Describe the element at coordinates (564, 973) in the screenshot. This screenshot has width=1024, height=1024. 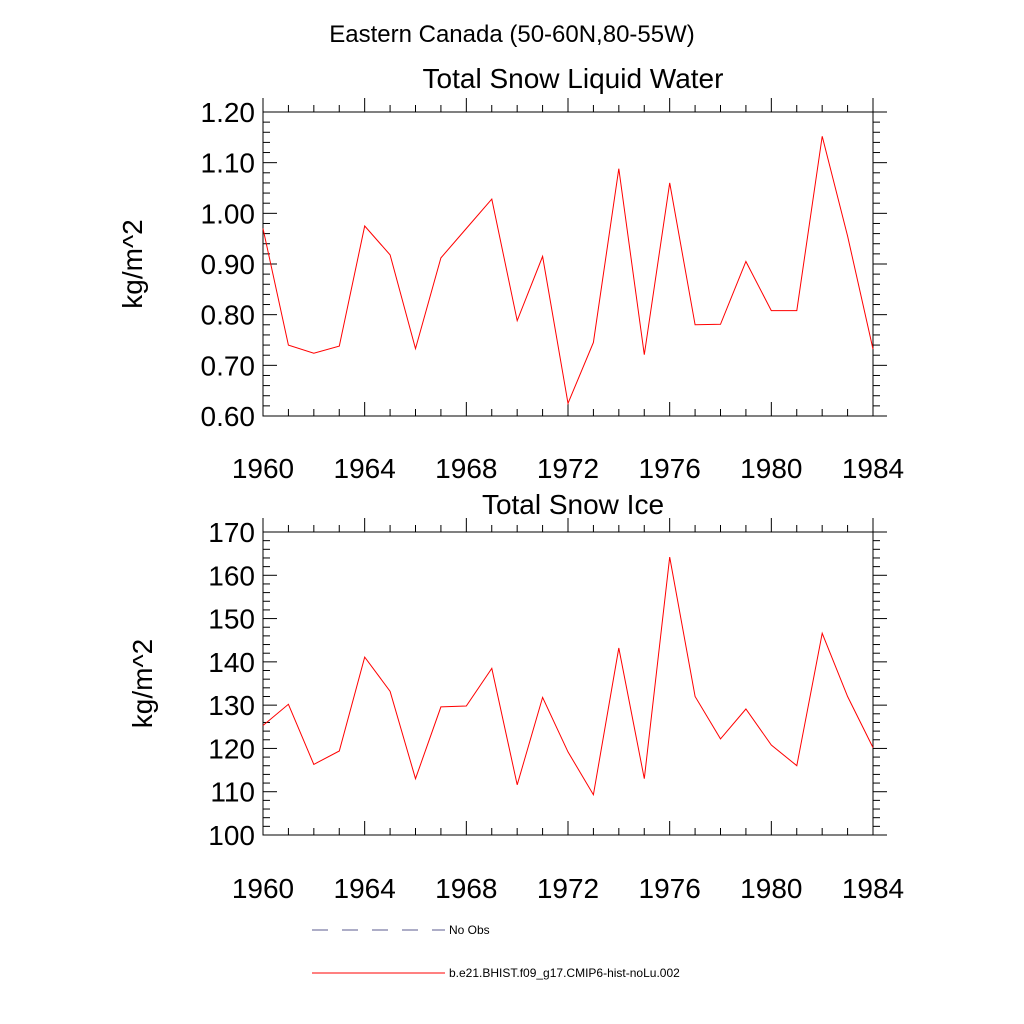
I see `legend-label-model: b.e21.BHIST.f09_g17.CMIP6-hist-noLu.002` at that location.